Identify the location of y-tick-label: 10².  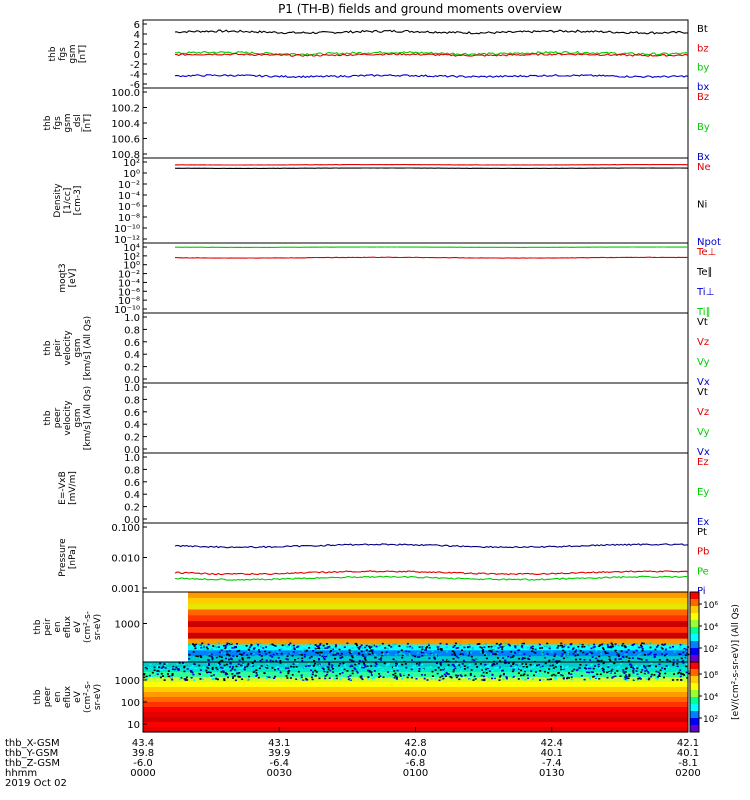
(131, 163).